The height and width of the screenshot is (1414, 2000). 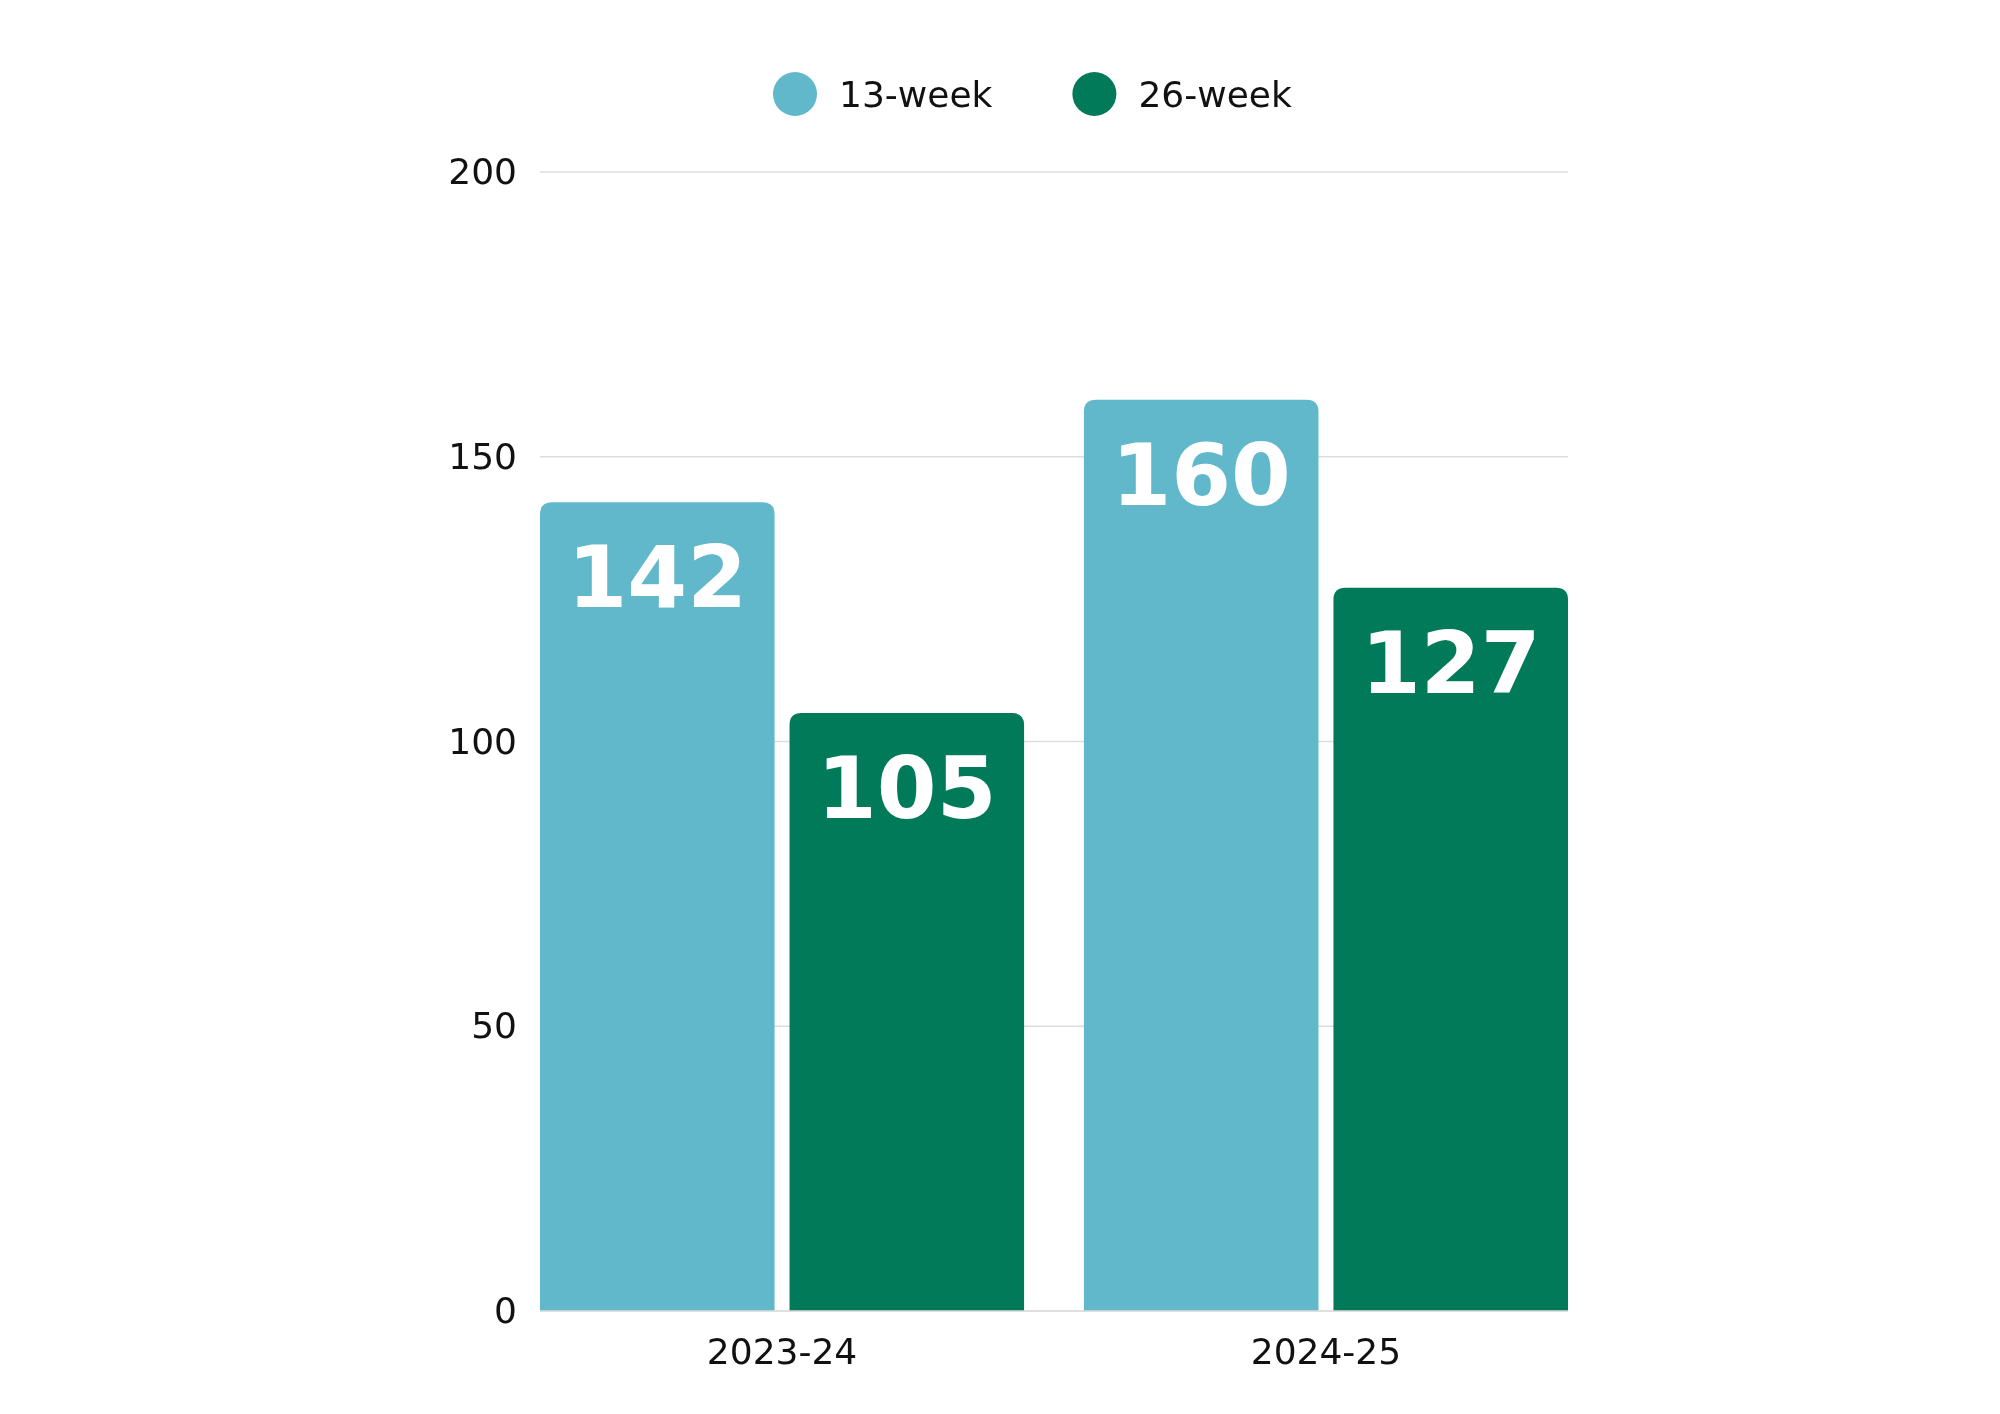 What do you see at coordinates (494, 1026) in the screenshot?
I see `y-tick-label: 50` at bounding box center [494, 1026].